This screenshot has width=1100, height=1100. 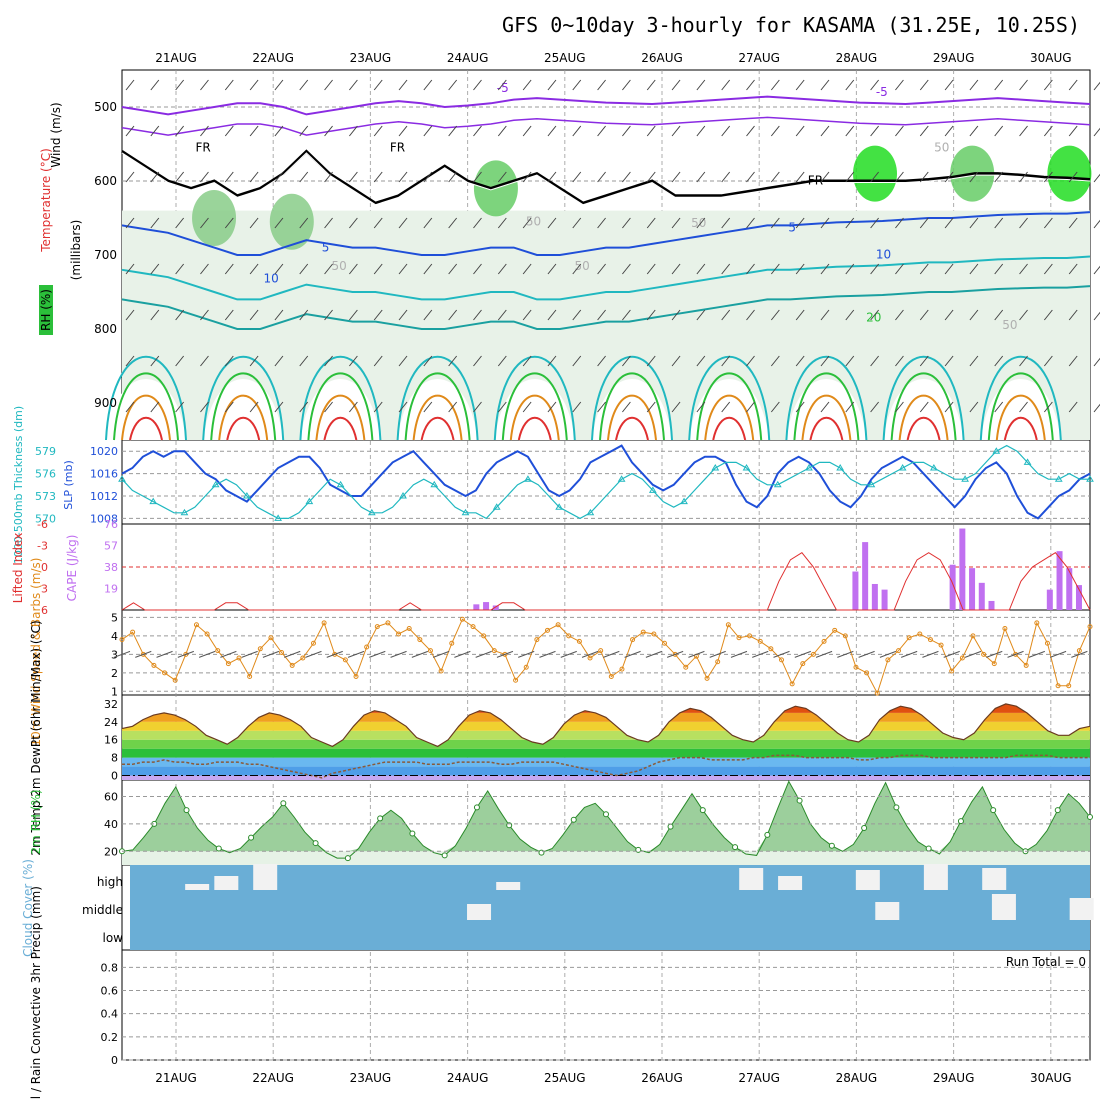 What do you see at coordinates (1046, 962) in the screenshot?
I see `run-total: Run Total = 0` at bounding box center [1046, 962].